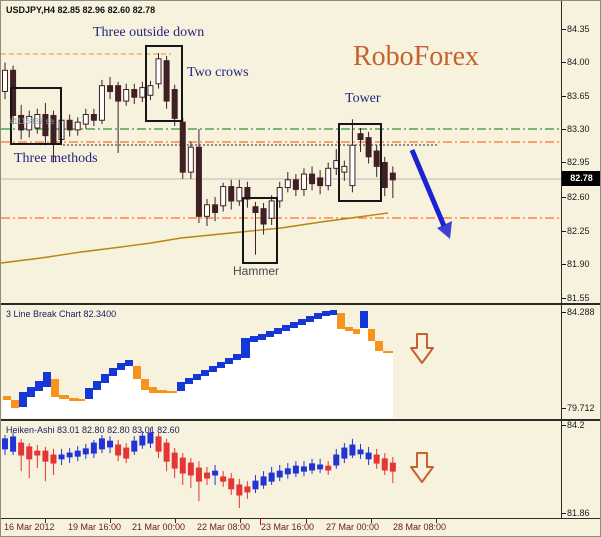 The image size is (601, 537). Describe the element at coordinates (256, 271) in the screenshot. I see `annotation-hammer: Hammer` at that location.